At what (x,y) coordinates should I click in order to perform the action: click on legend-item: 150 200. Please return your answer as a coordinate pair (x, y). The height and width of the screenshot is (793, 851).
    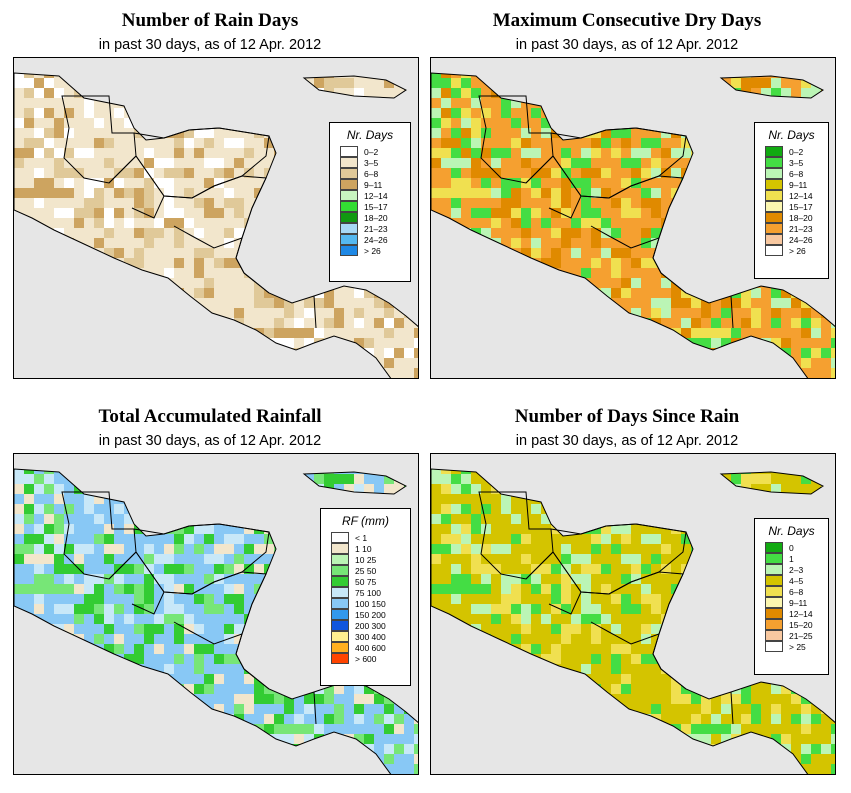
    Looking at the image, I should click on (370, 614).